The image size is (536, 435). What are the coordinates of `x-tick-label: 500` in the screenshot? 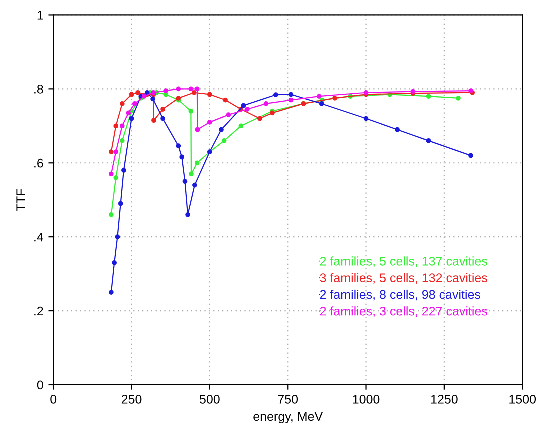 It's located at (210, 399).